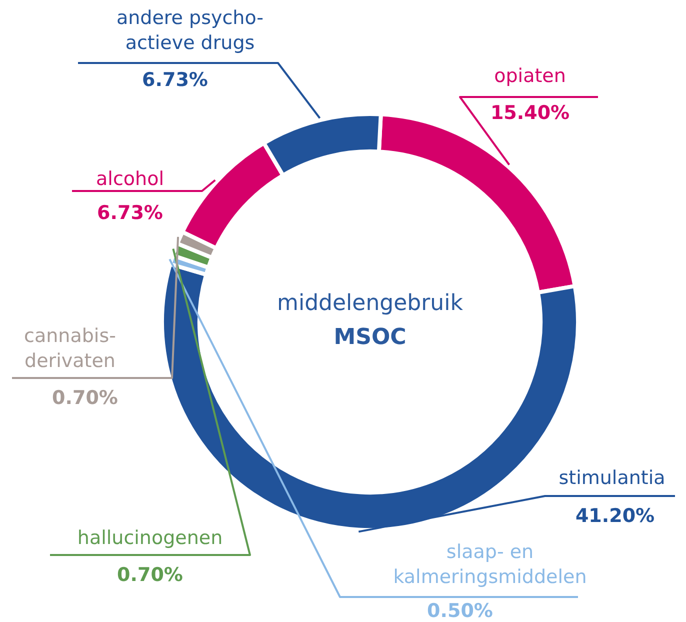  What do you see at coordinates (615, 516) in the screenshot?
I see `data-label: 41.20%` at bounding box center [615, 516].